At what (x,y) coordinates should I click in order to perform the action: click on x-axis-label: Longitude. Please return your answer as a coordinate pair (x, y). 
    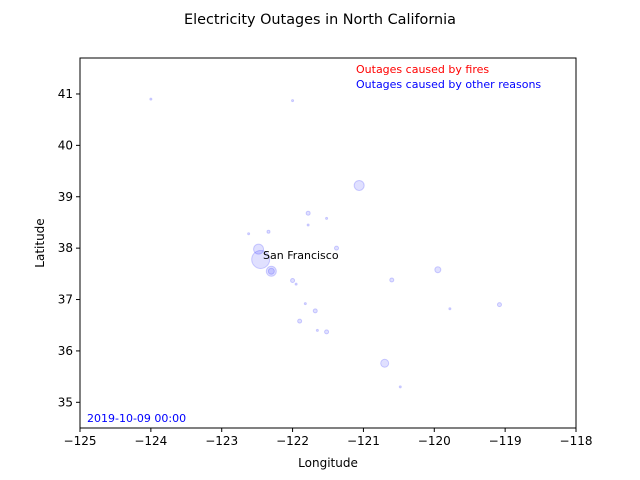
    Looking at the image, I should click on (328, 463).